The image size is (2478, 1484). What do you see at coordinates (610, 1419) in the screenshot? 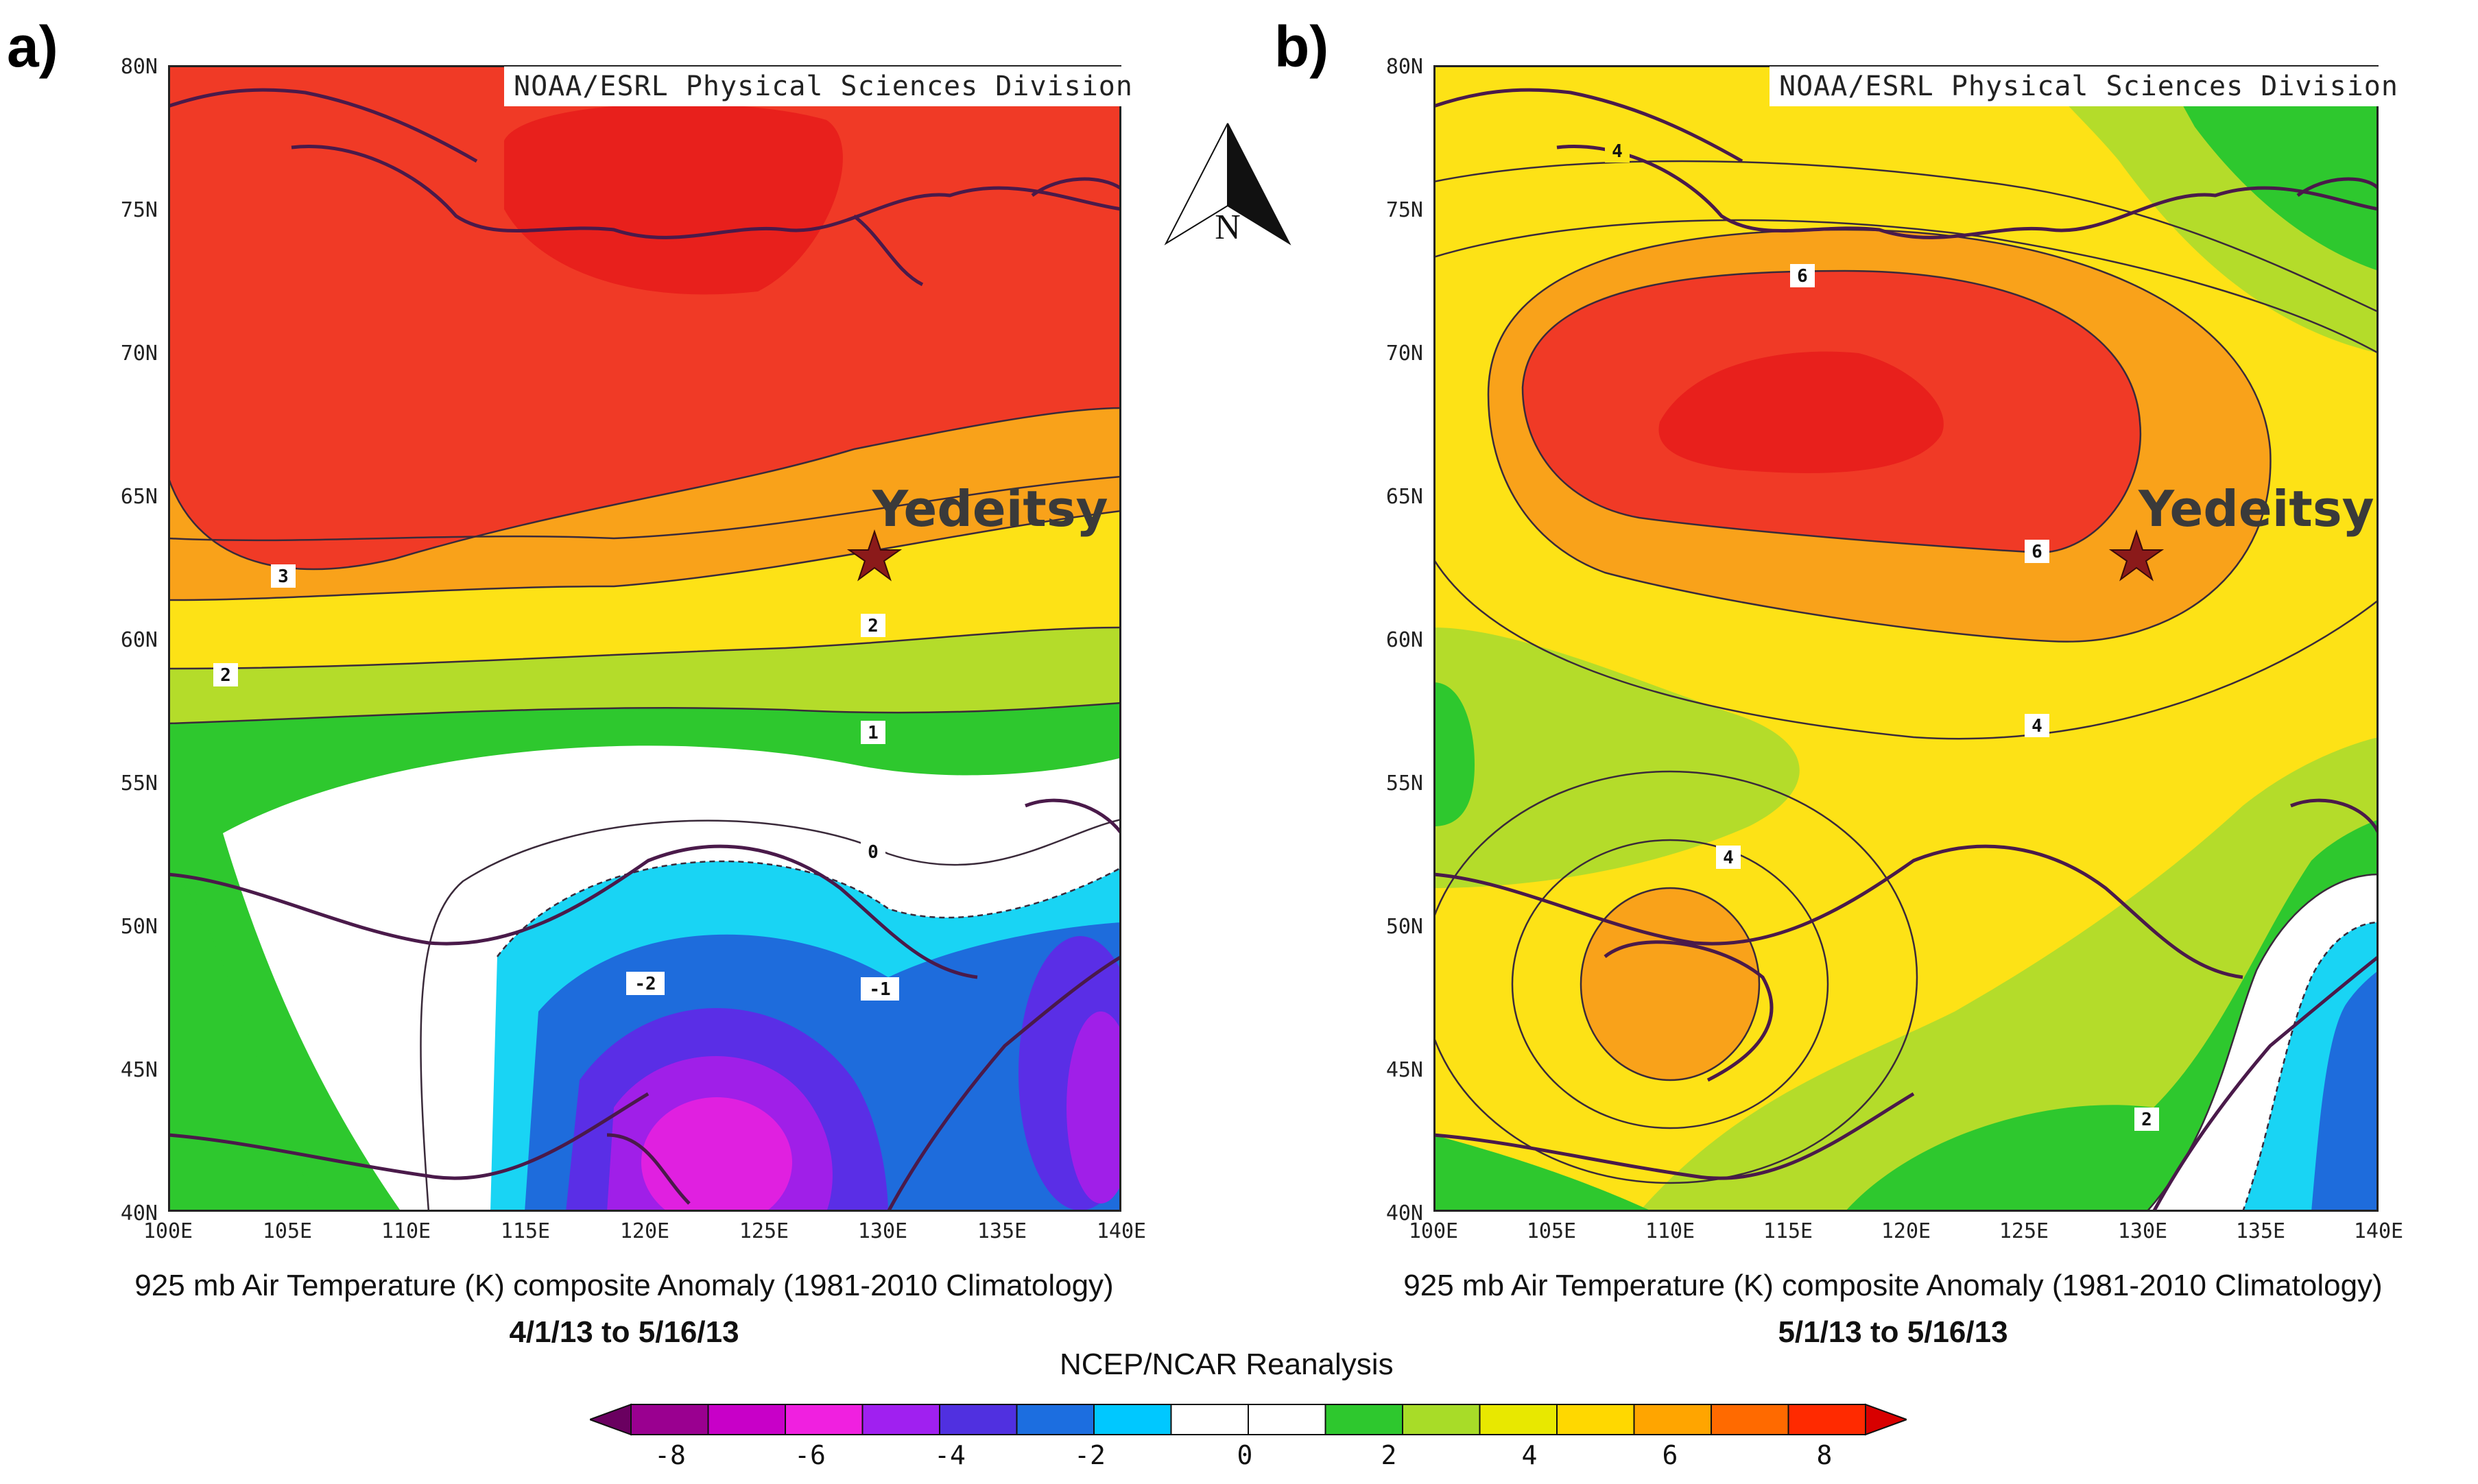
I see `cbar-swatch-tip-low` at bounding box center [610, 1419].